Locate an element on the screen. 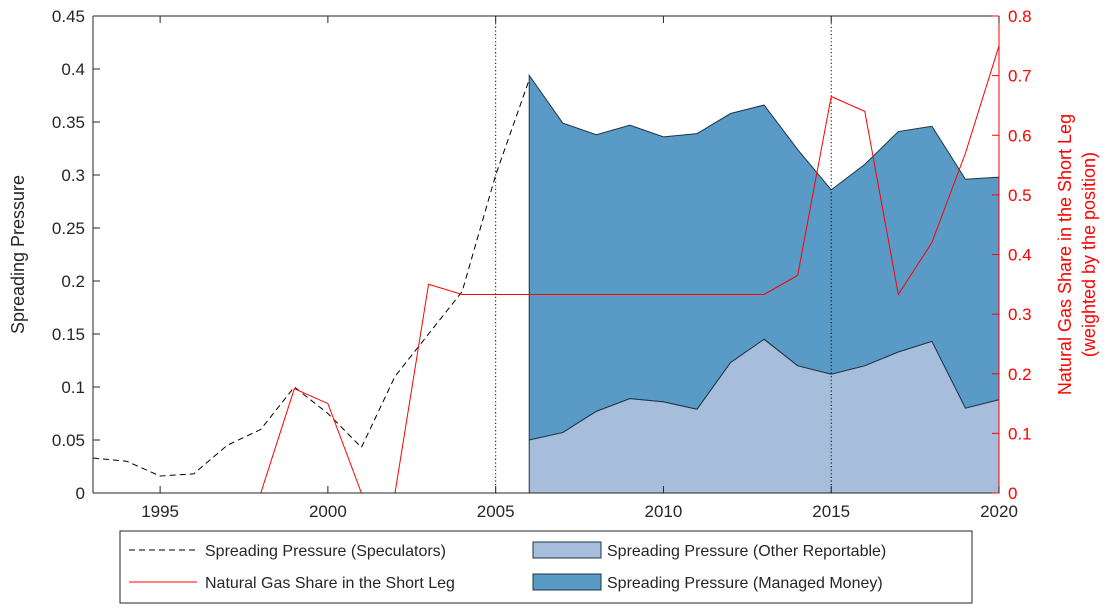  y-right-tick-label: 0.2 is located at coordinates (1020, 374).